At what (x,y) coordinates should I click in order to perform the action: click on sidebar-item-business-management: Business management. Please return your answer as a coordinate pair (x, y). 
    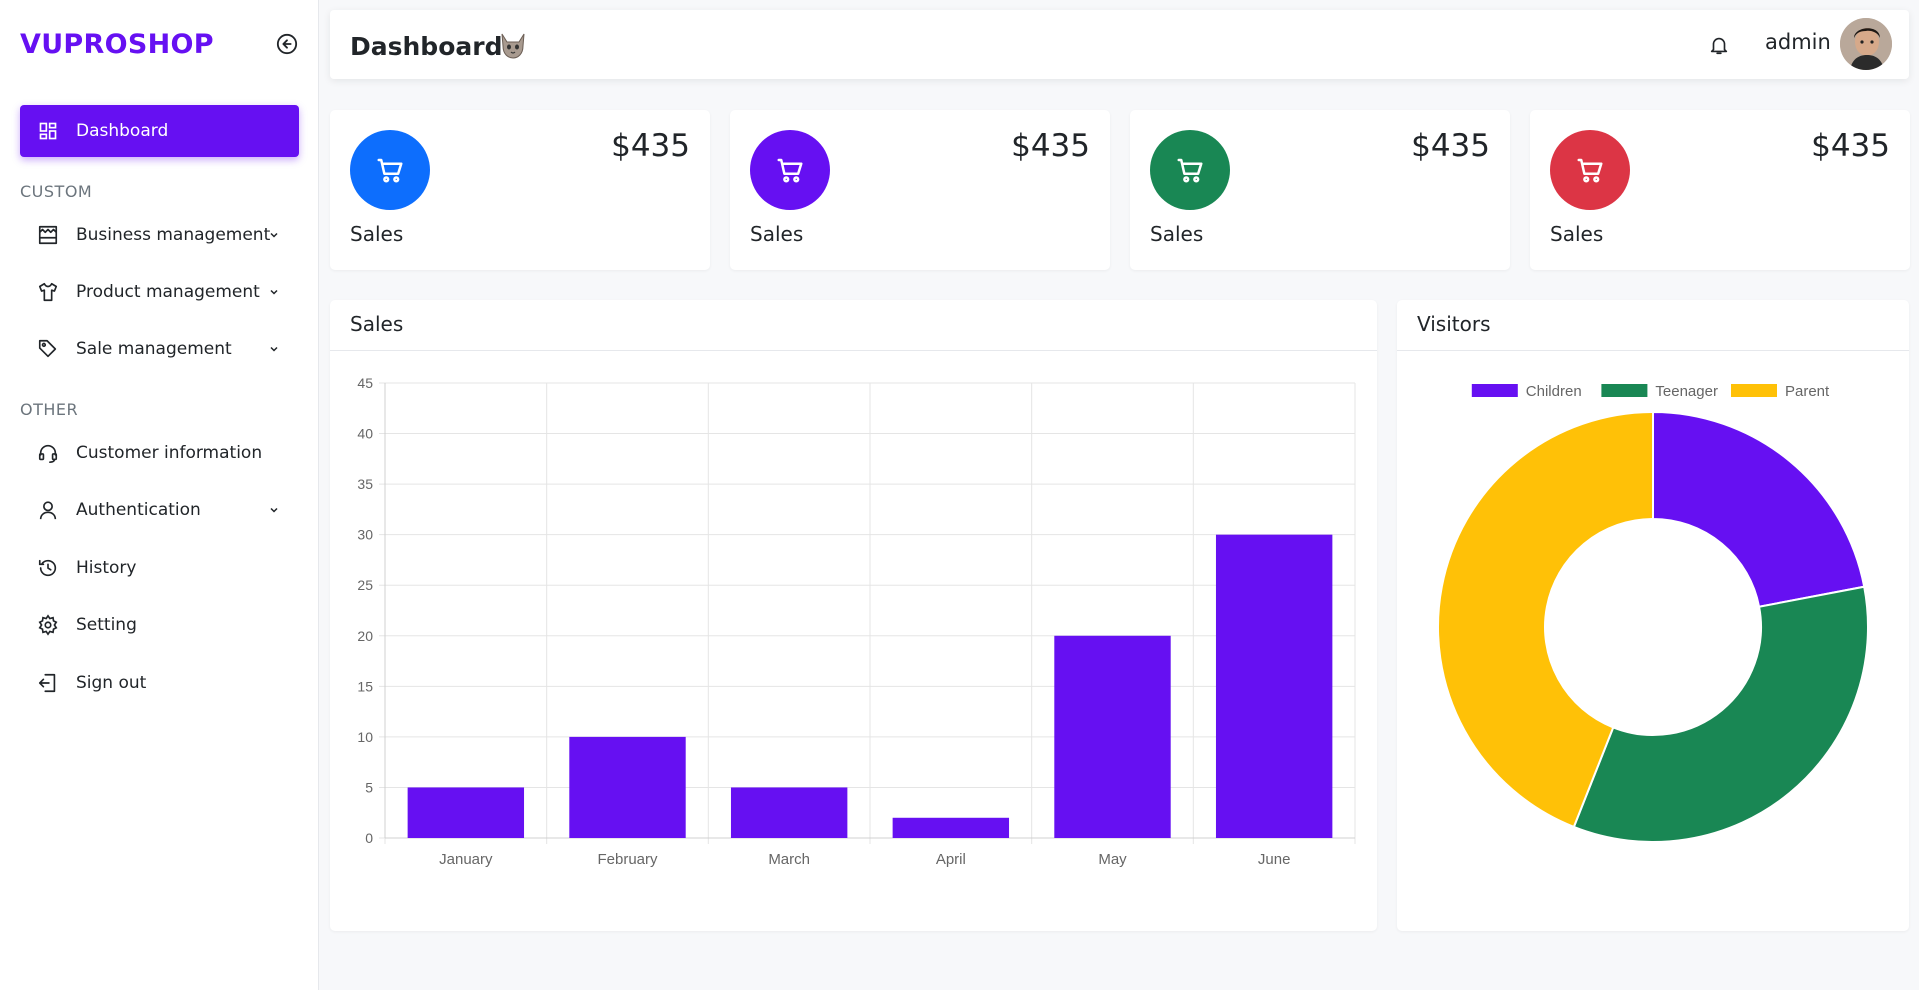
    Looking at the image, I should click on (159, 235).